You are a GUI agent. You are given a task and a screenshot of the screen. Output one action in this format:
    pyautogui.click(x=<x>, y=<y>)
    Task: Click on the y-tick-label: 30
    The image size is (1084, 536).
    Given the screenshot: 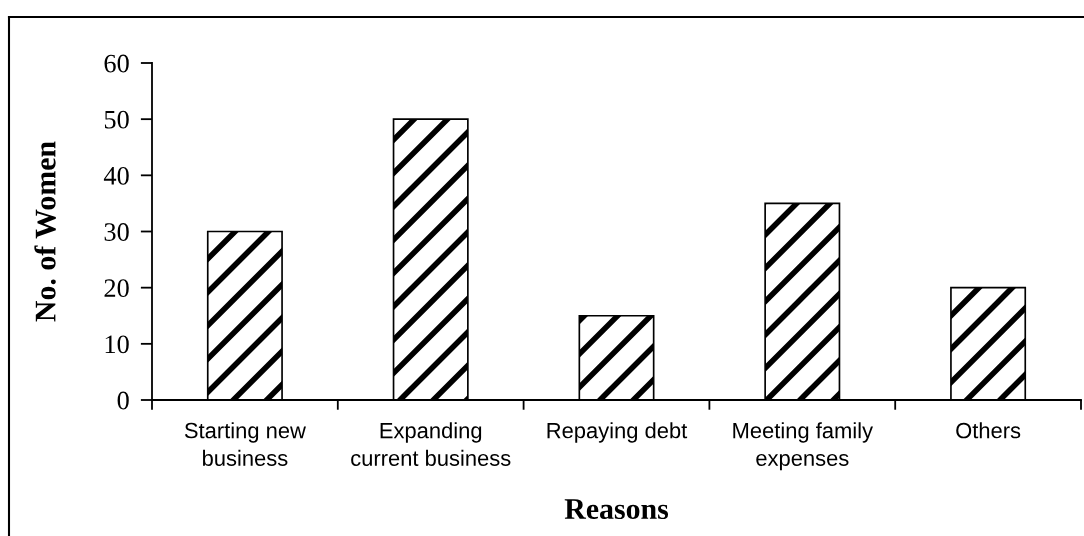 What is the action you would take?
    pyautogui.click(x=116, y=232)
    